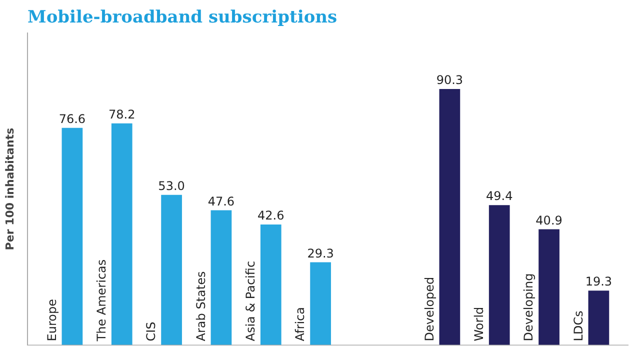  I want to click on x-tick-label: LDCs, so click(578, 326).